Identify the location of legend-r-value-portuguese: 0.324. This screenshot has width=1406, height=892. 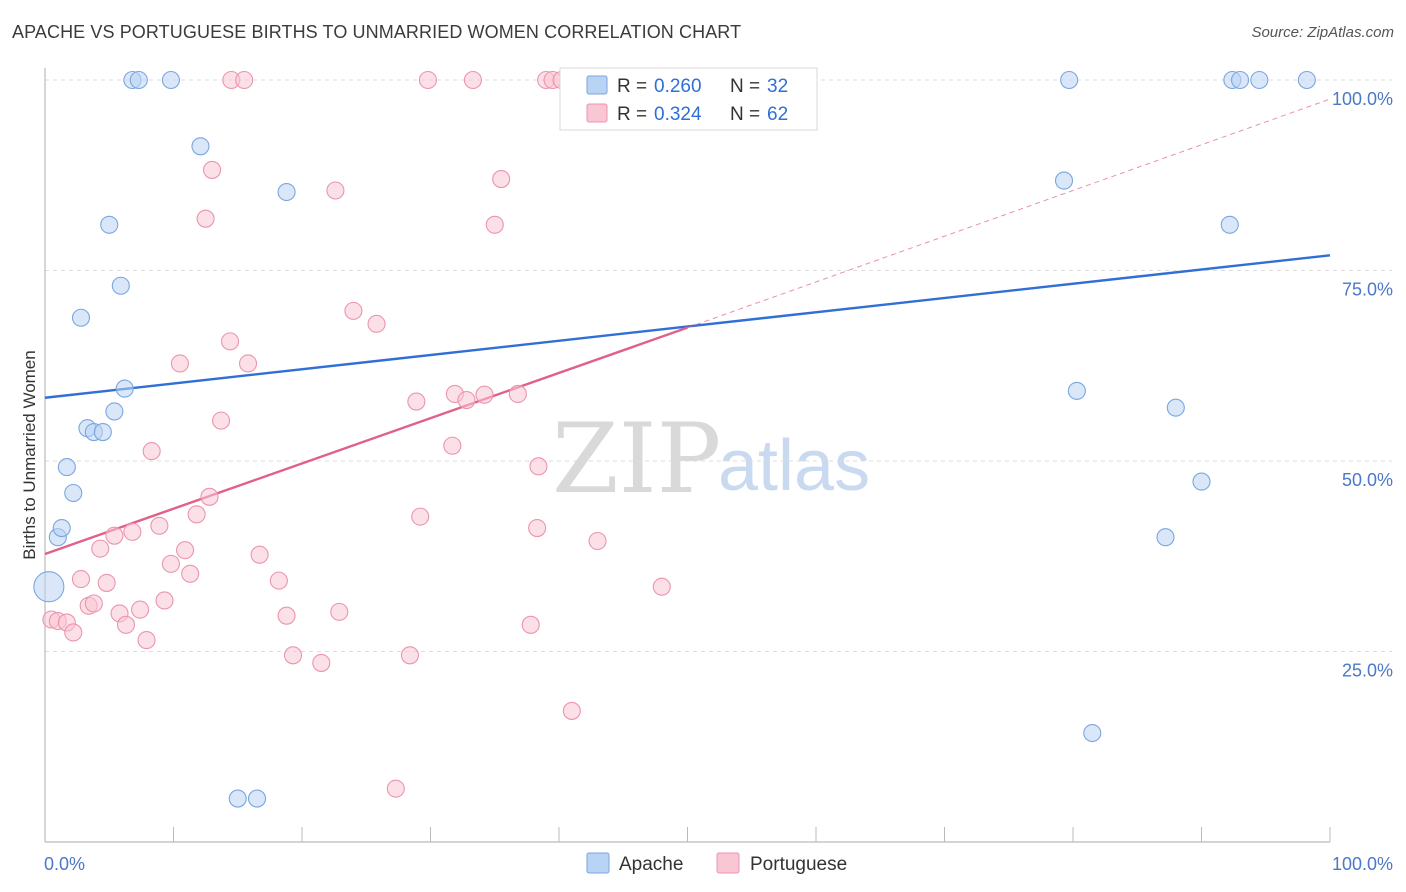
(678, 114).